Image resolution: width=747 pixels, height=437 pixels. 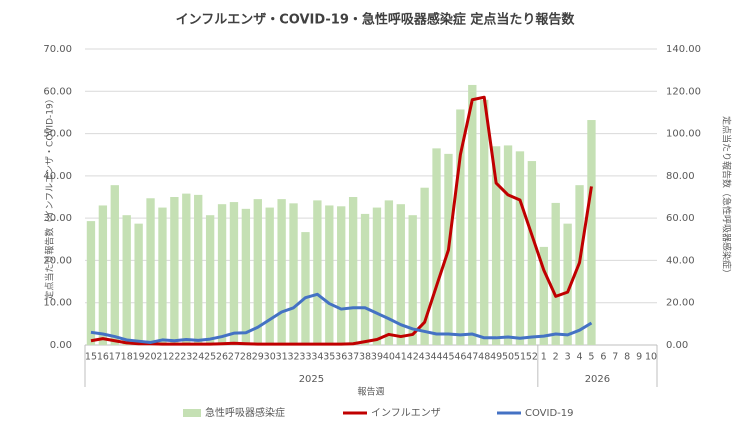 I want to click on x-tick-label: 35, so click(x=329, y=357).